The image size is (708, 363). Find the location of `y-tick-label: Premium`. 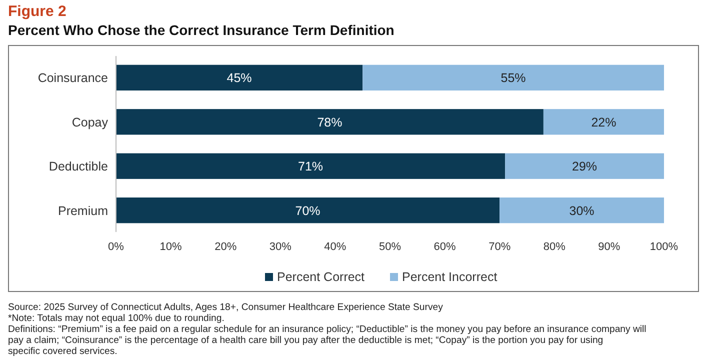

y-tick-label: Premium is located at coordinates (83, 211).